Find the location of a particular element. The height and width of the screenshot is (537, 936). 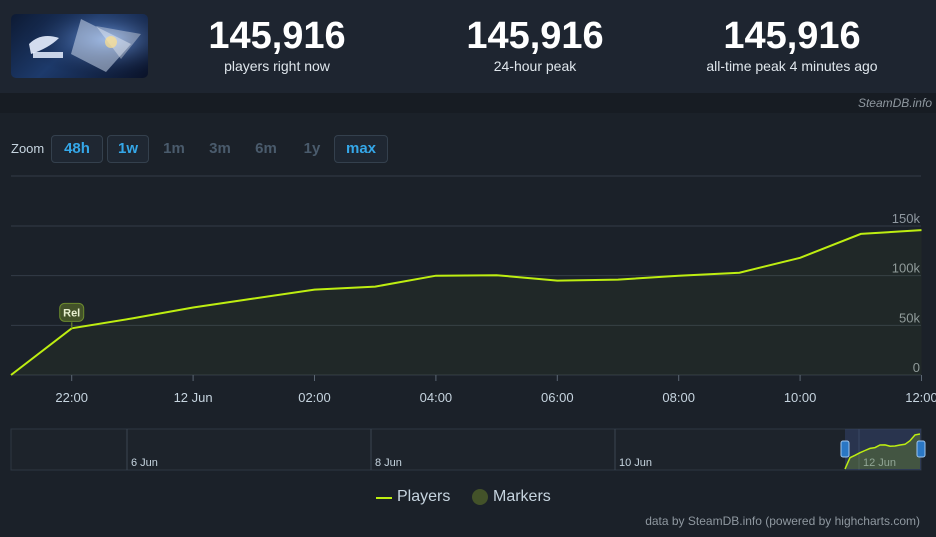

zoom-6m-button: 6m is located at coordinates (266, 148).